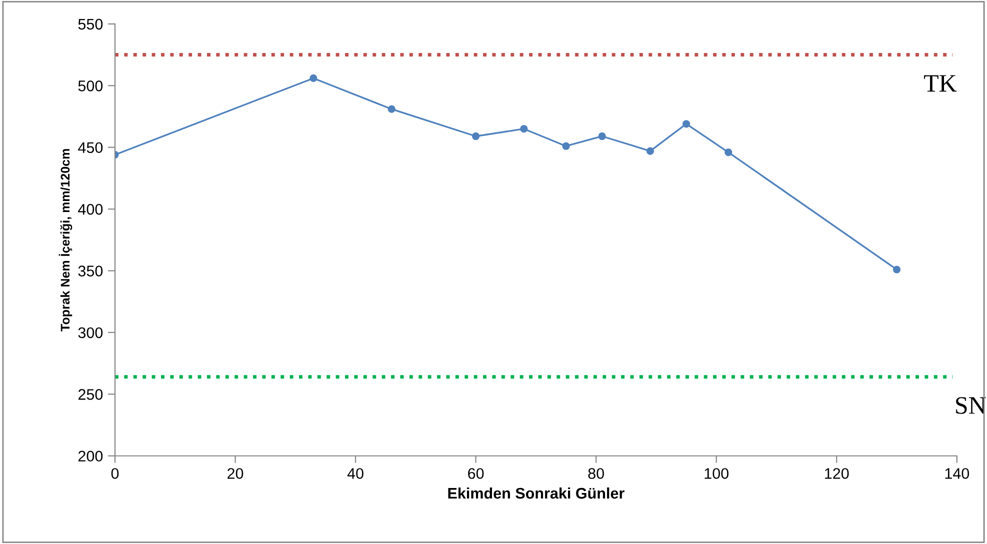 This screenshot has height=544, width=987. What do you see at coordinates (90, 394) in the screenshot?
I see `y-tick-label: 250` at bounding box center [90, 394].